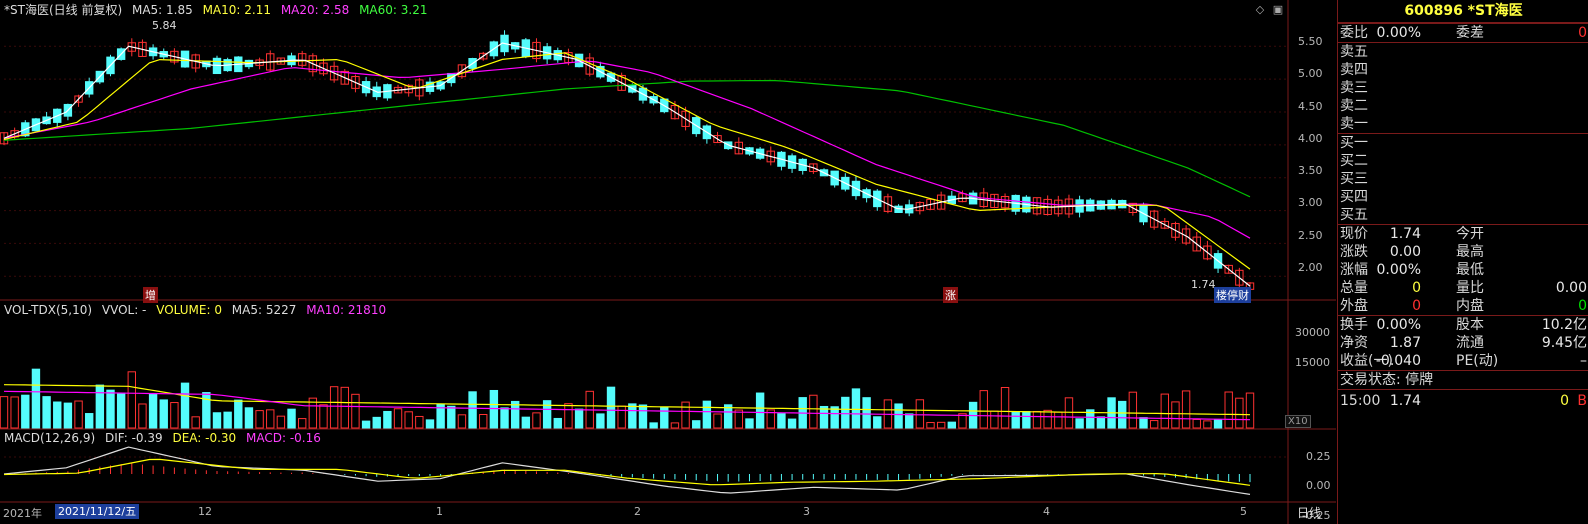 The height and width of the screenshot is (524, 1588). Describe the element at coordinates (1470, 33) in the screenshot. I see `weicha-label: 委差` at that location.